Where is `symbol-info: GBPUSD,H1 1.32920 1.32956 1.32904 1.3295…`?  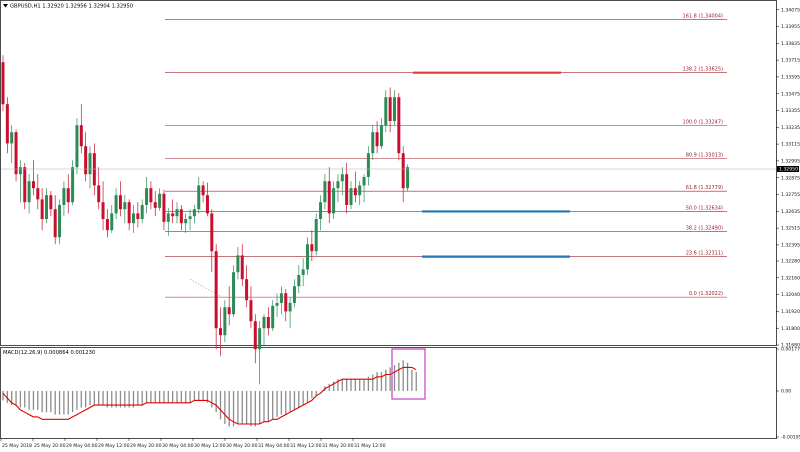 symbol-info: GBPUSD,H1 1.32920 1.32956 1.32904 1.3295… is located at coordinates (71, 7).